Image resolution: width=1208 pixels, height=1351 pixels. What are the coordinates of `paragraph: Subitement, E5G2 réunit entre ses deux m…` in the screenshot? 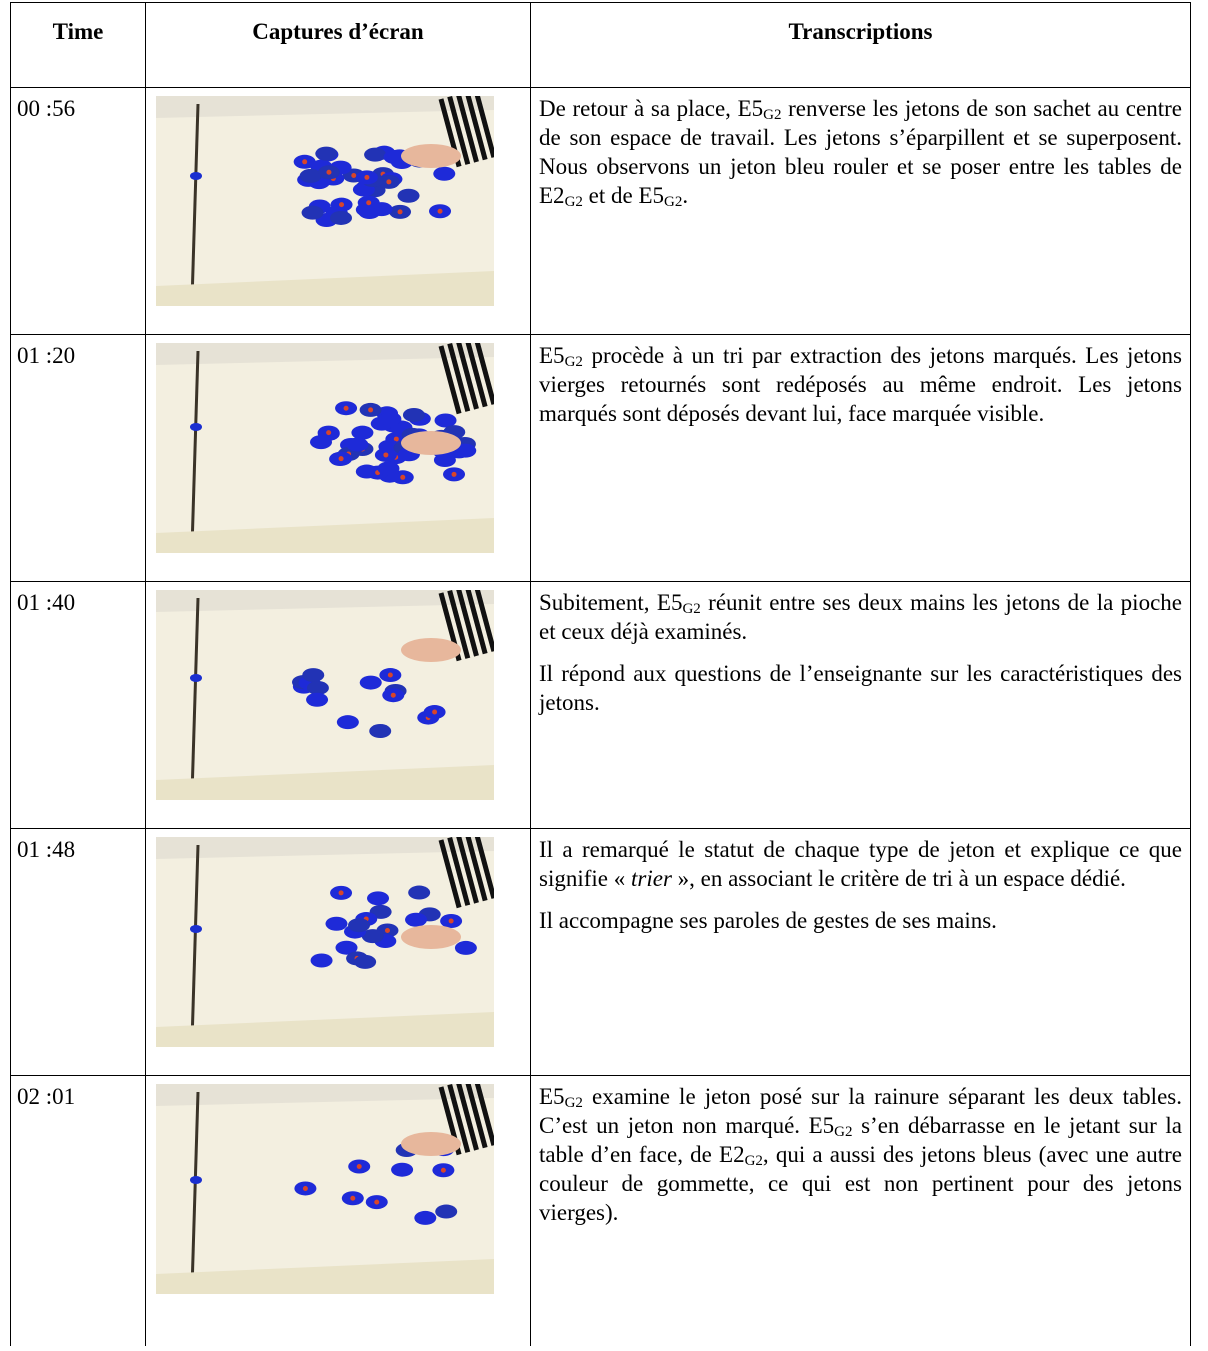 It's located at (860, 617).